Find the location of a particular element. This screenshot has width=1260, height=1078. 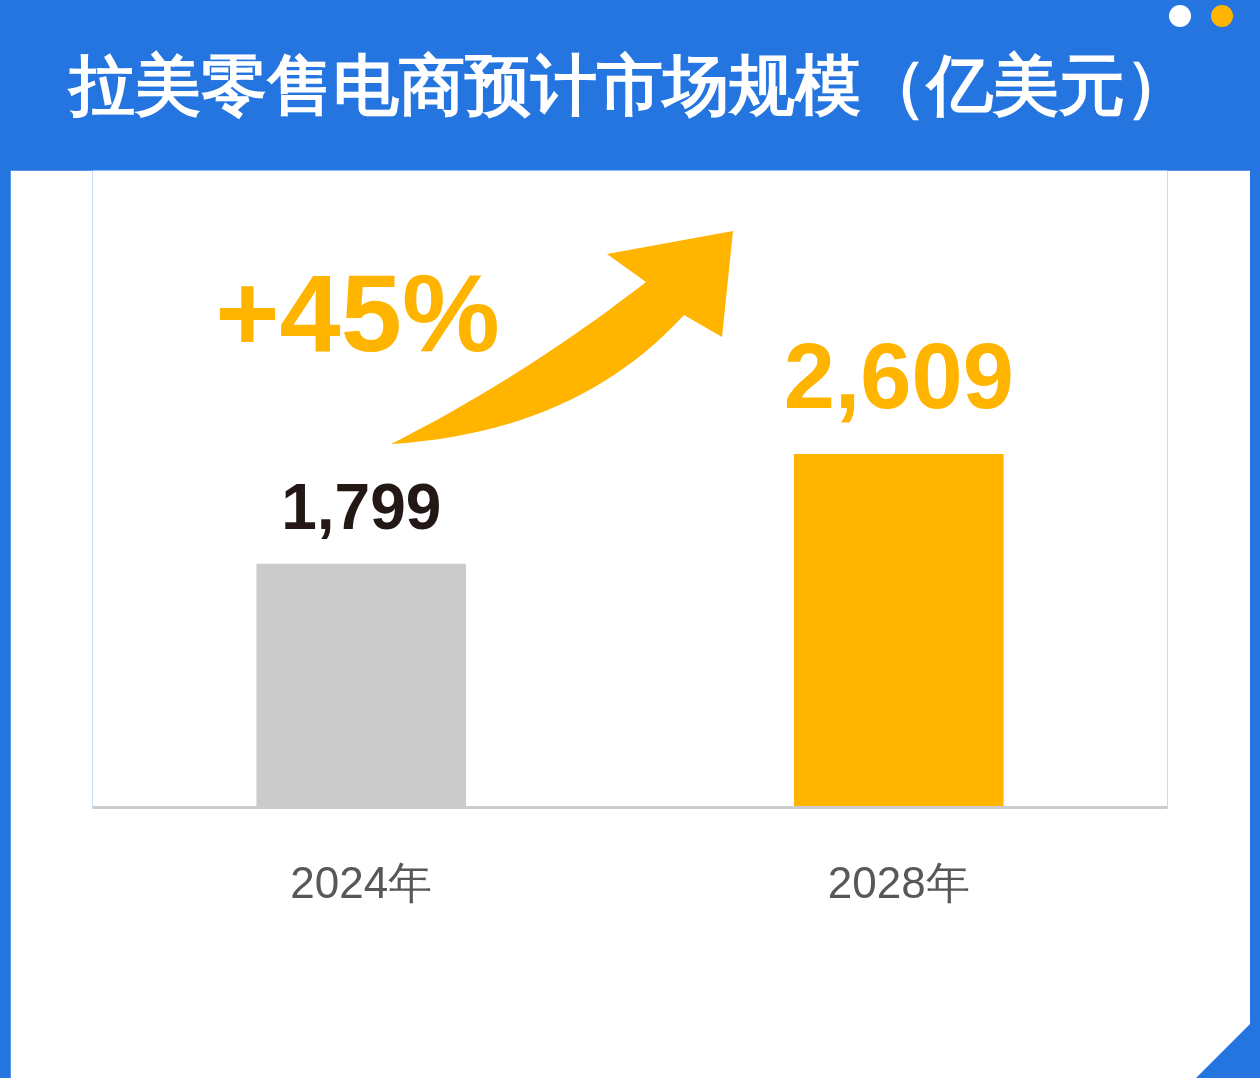

x-tick-label: 2028年 is located at coordinates (898, 882).